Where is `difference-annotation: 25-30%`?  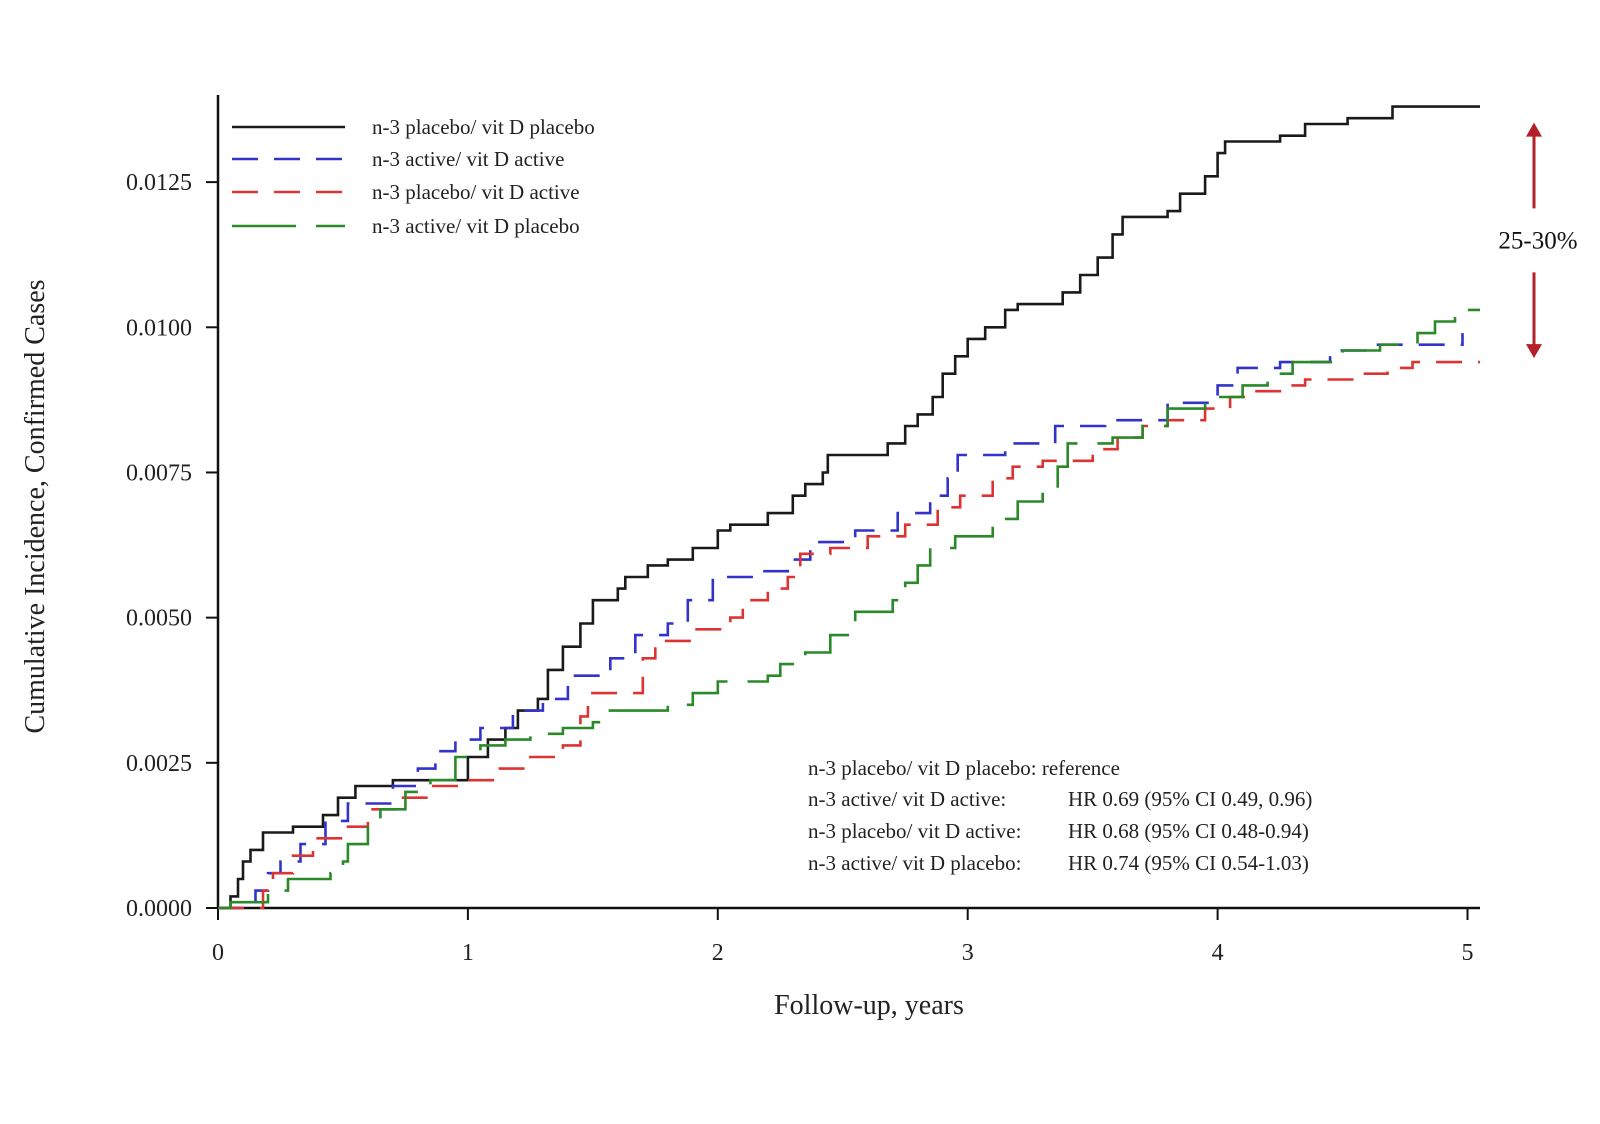 difference-annotation: 25-30% is located at coordinates (1538, 240).